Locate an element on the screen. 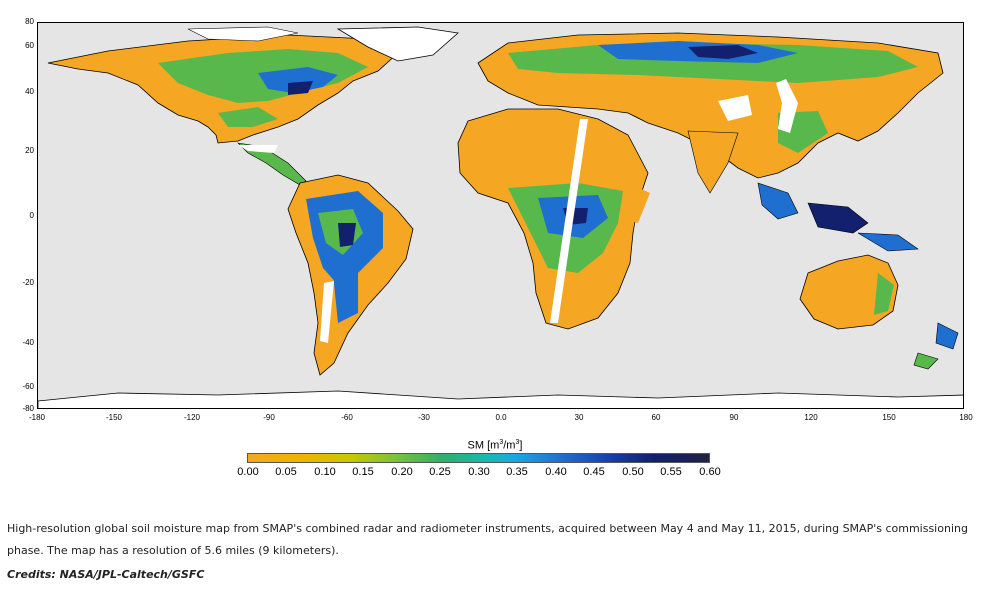 The image size is (988, 590). colorbar-tick-label: 0.50 is located at coordinates (633, 472).